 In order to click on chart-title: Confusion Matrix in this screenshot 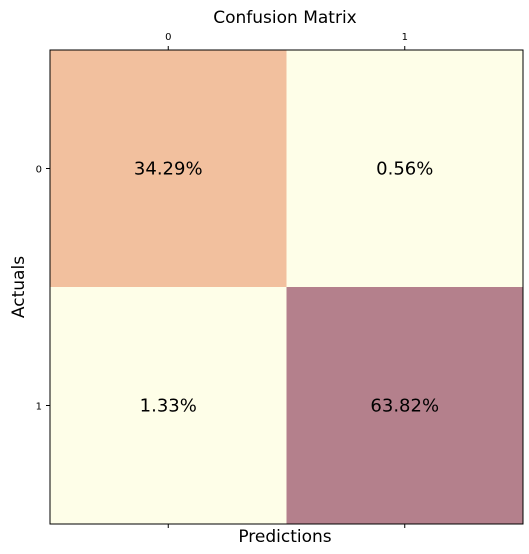, I will do `click(285, 18)`.